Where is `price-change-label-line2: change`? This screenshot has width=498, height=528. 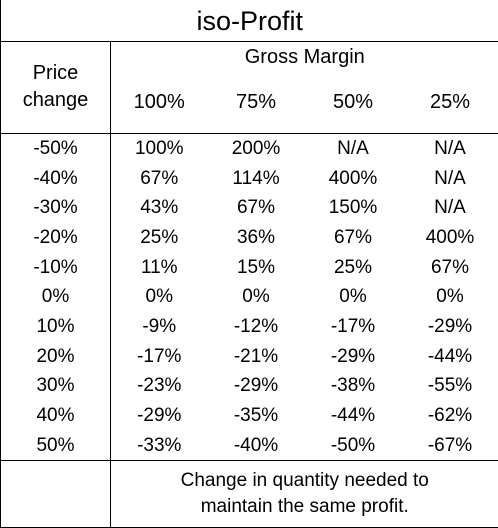
price-change-label-line2: change is located at coordinates (55, 100).